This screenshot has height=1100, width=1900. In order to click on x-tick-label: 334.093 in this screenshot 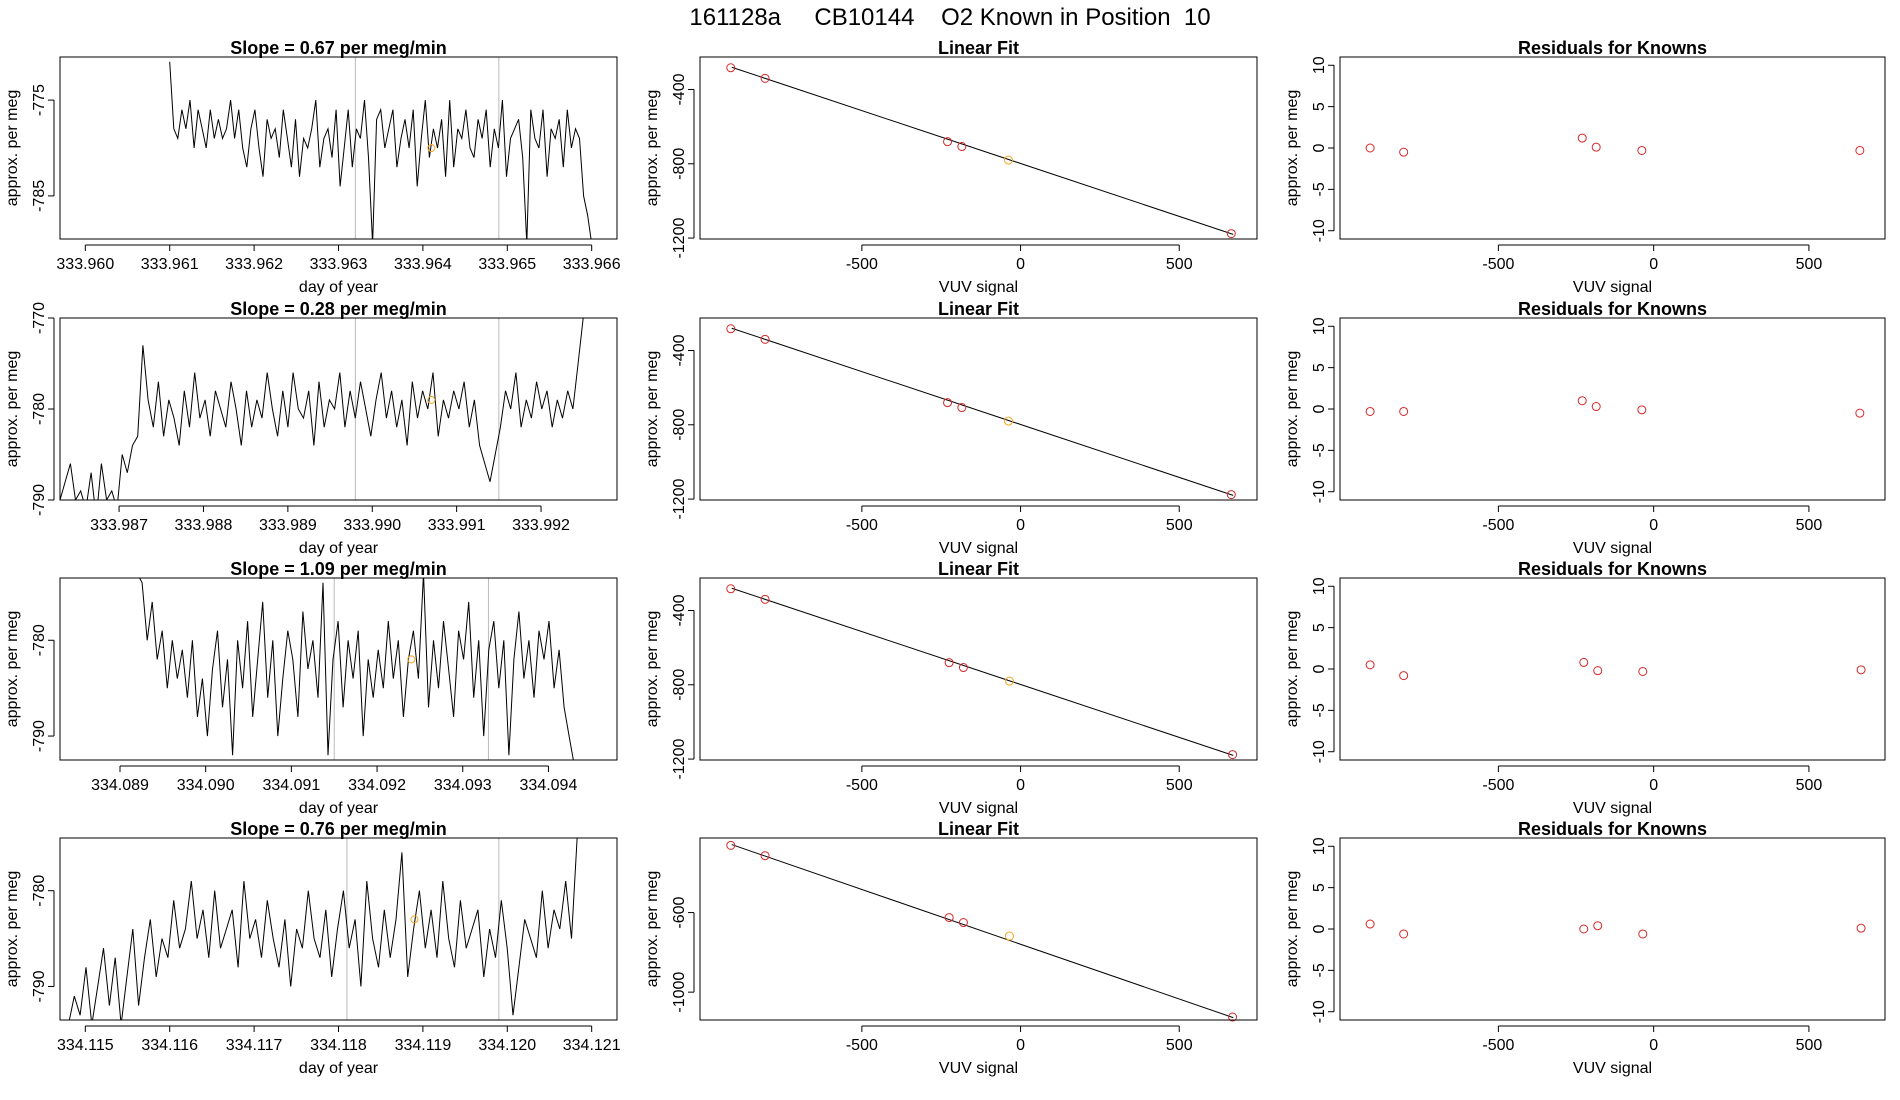, I will do `click(463, 785)`.